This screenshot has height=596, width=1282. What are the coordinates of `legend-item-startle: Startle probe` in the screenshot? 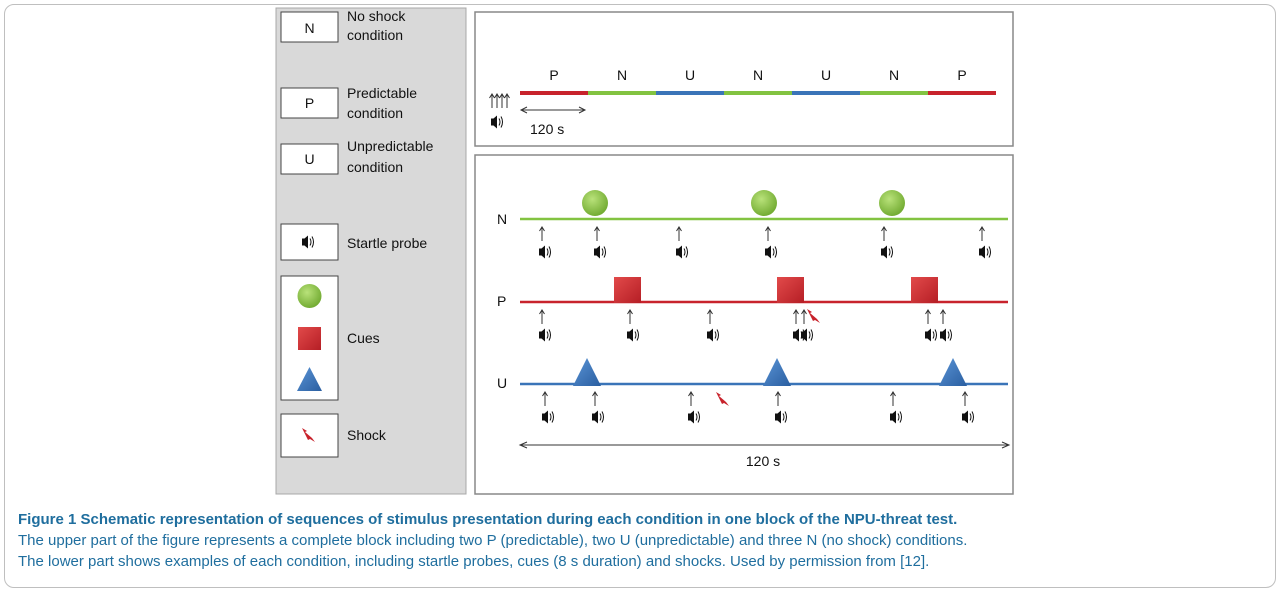 It's located at (353, 242).